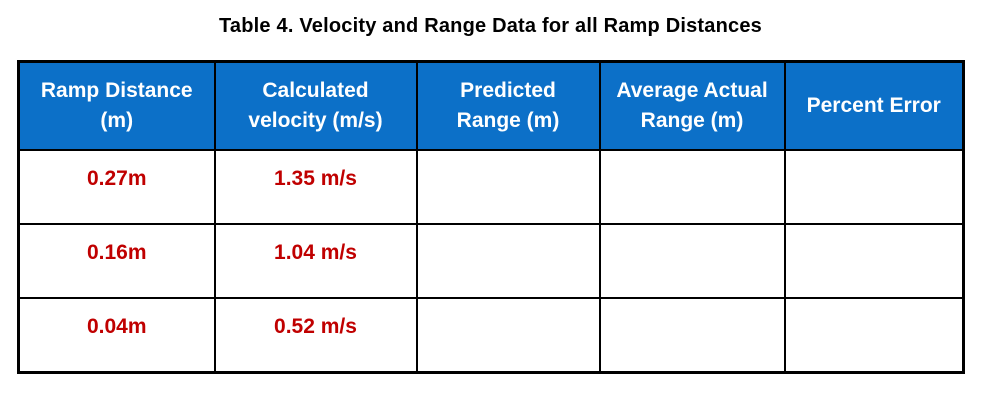 This screenshot has width=981, height=408. Describe the element at coordinates (692, 105) in the screenshot. I see `column-header-average-actual-range: Average Actual Range (m)` at that location.